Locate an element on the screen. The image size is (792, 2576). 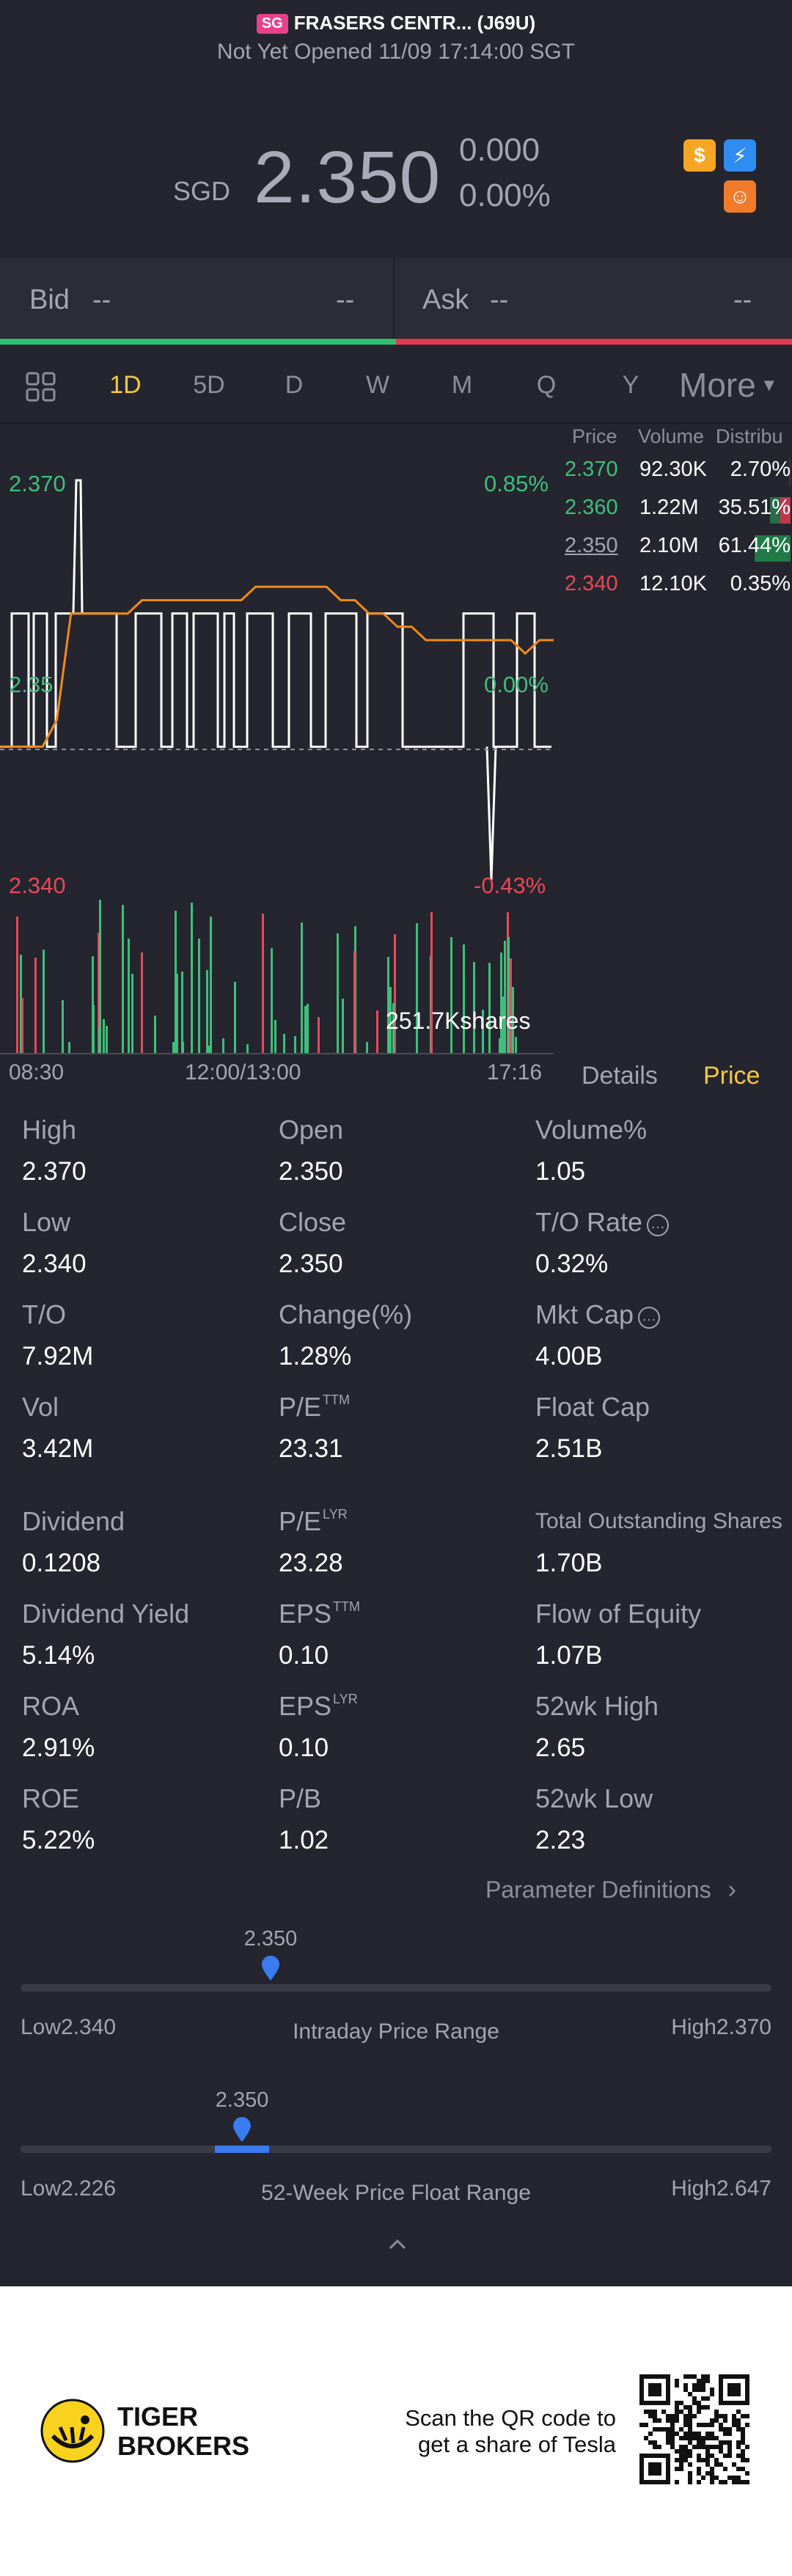
tab-details: Details is located at coordinates (620, 1076).